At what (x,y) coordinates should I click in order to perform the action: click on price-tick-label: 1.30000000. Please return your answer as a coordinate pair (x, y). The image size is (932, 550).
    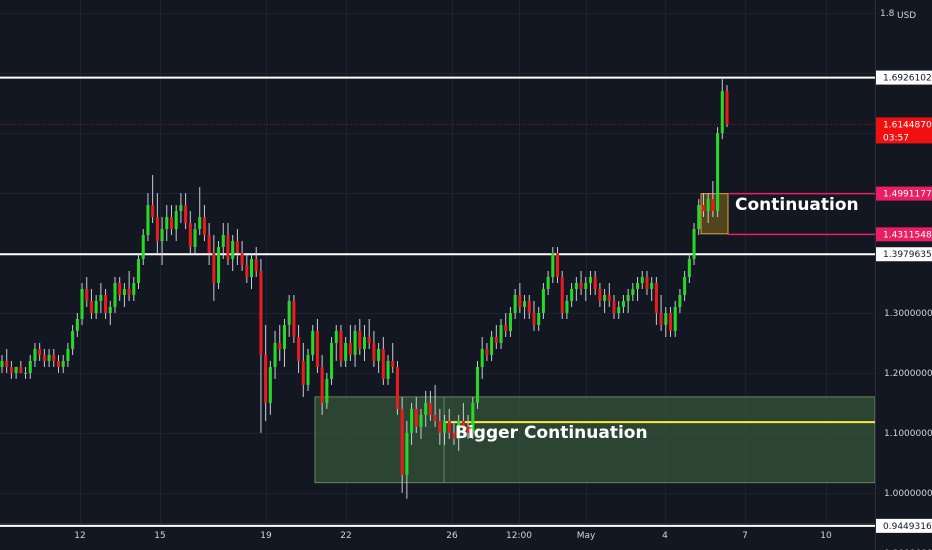
    Looking at the image, I should click on (908, 314).